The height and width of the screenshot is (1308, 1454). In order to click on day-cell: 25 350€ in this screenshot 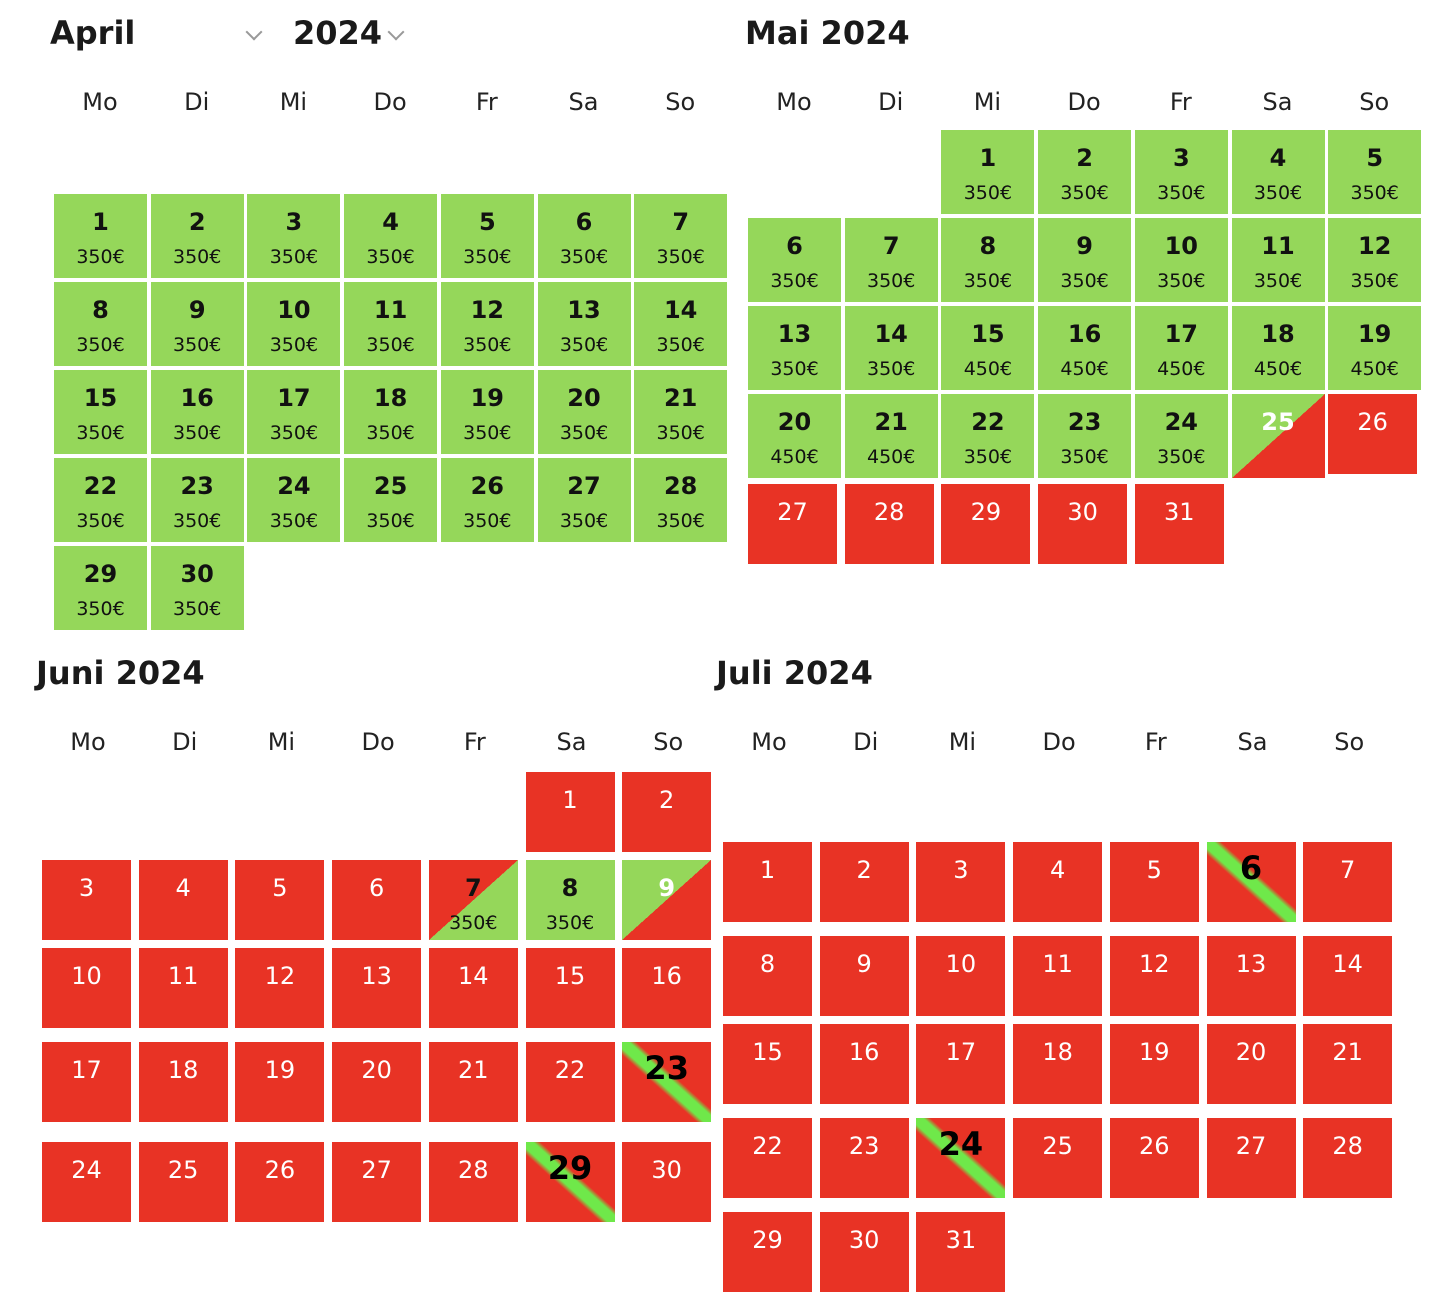, I will do `click(391, 500)`.